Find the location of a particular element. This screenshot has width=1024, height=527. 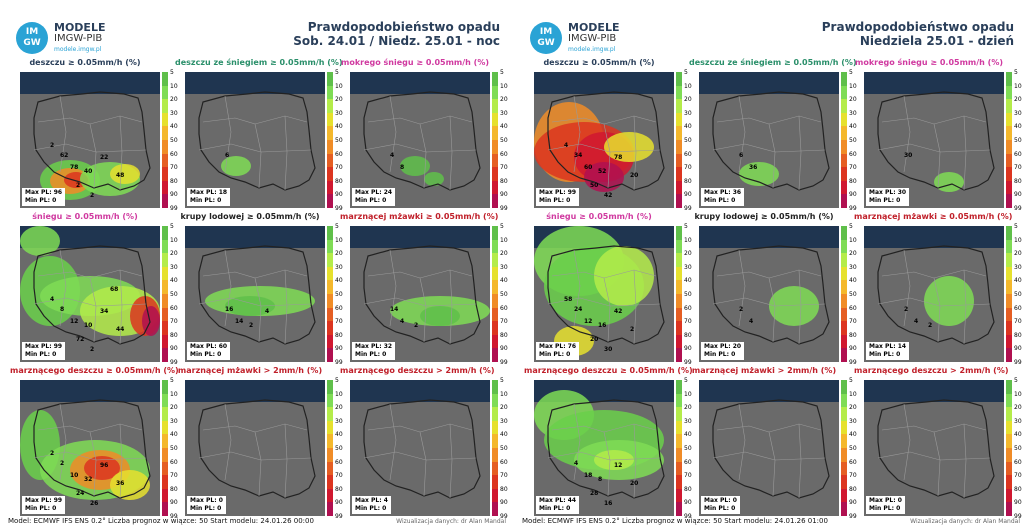

brand2: IMGW-PIB is located at coordinates (78, 38).